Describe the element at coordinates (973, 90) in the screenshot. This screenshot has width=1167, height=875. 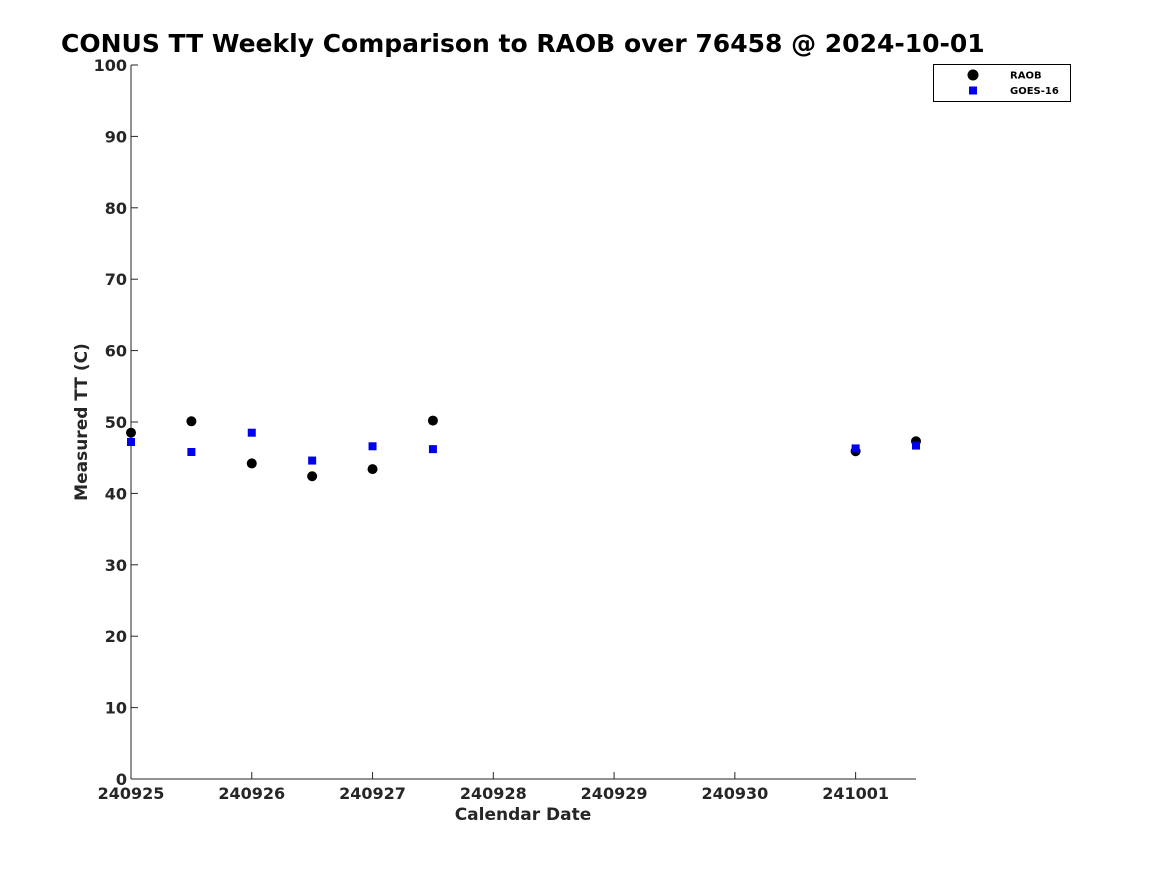
I see `legend-marker-square` at that location.